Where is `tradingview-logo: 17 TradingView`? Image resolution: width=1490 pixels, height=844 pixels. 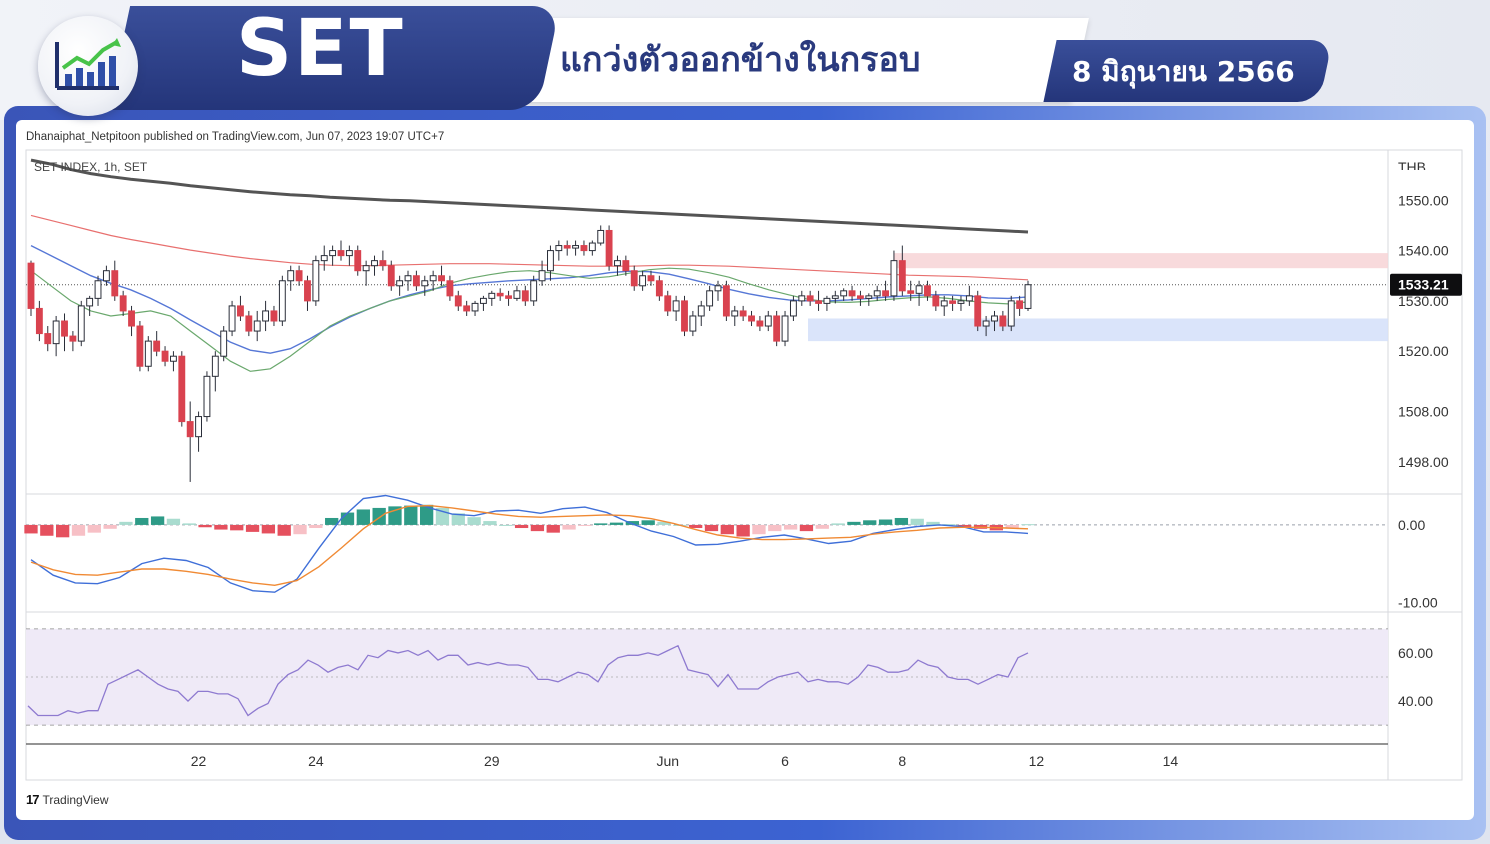
tradingview-logo: 17 TradingView is located at coordinates (67, 799).